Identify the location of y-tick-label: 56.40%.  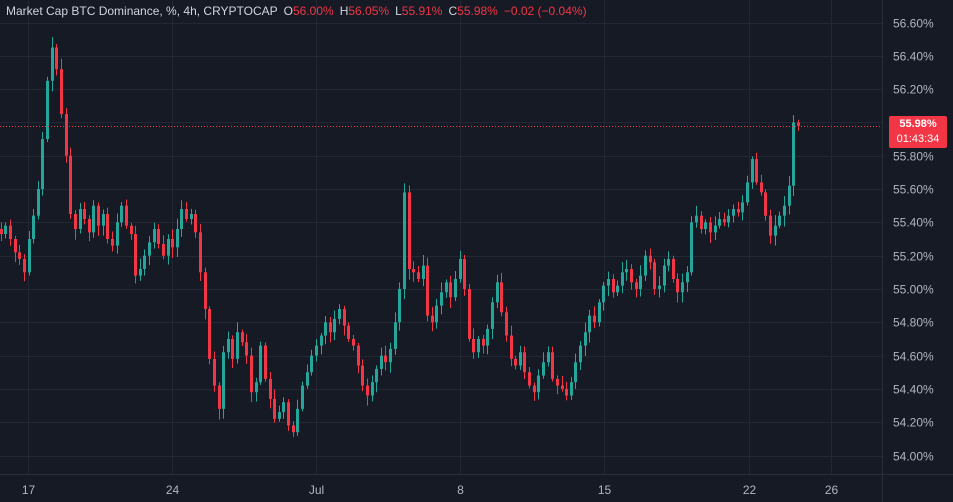
(913, 57).